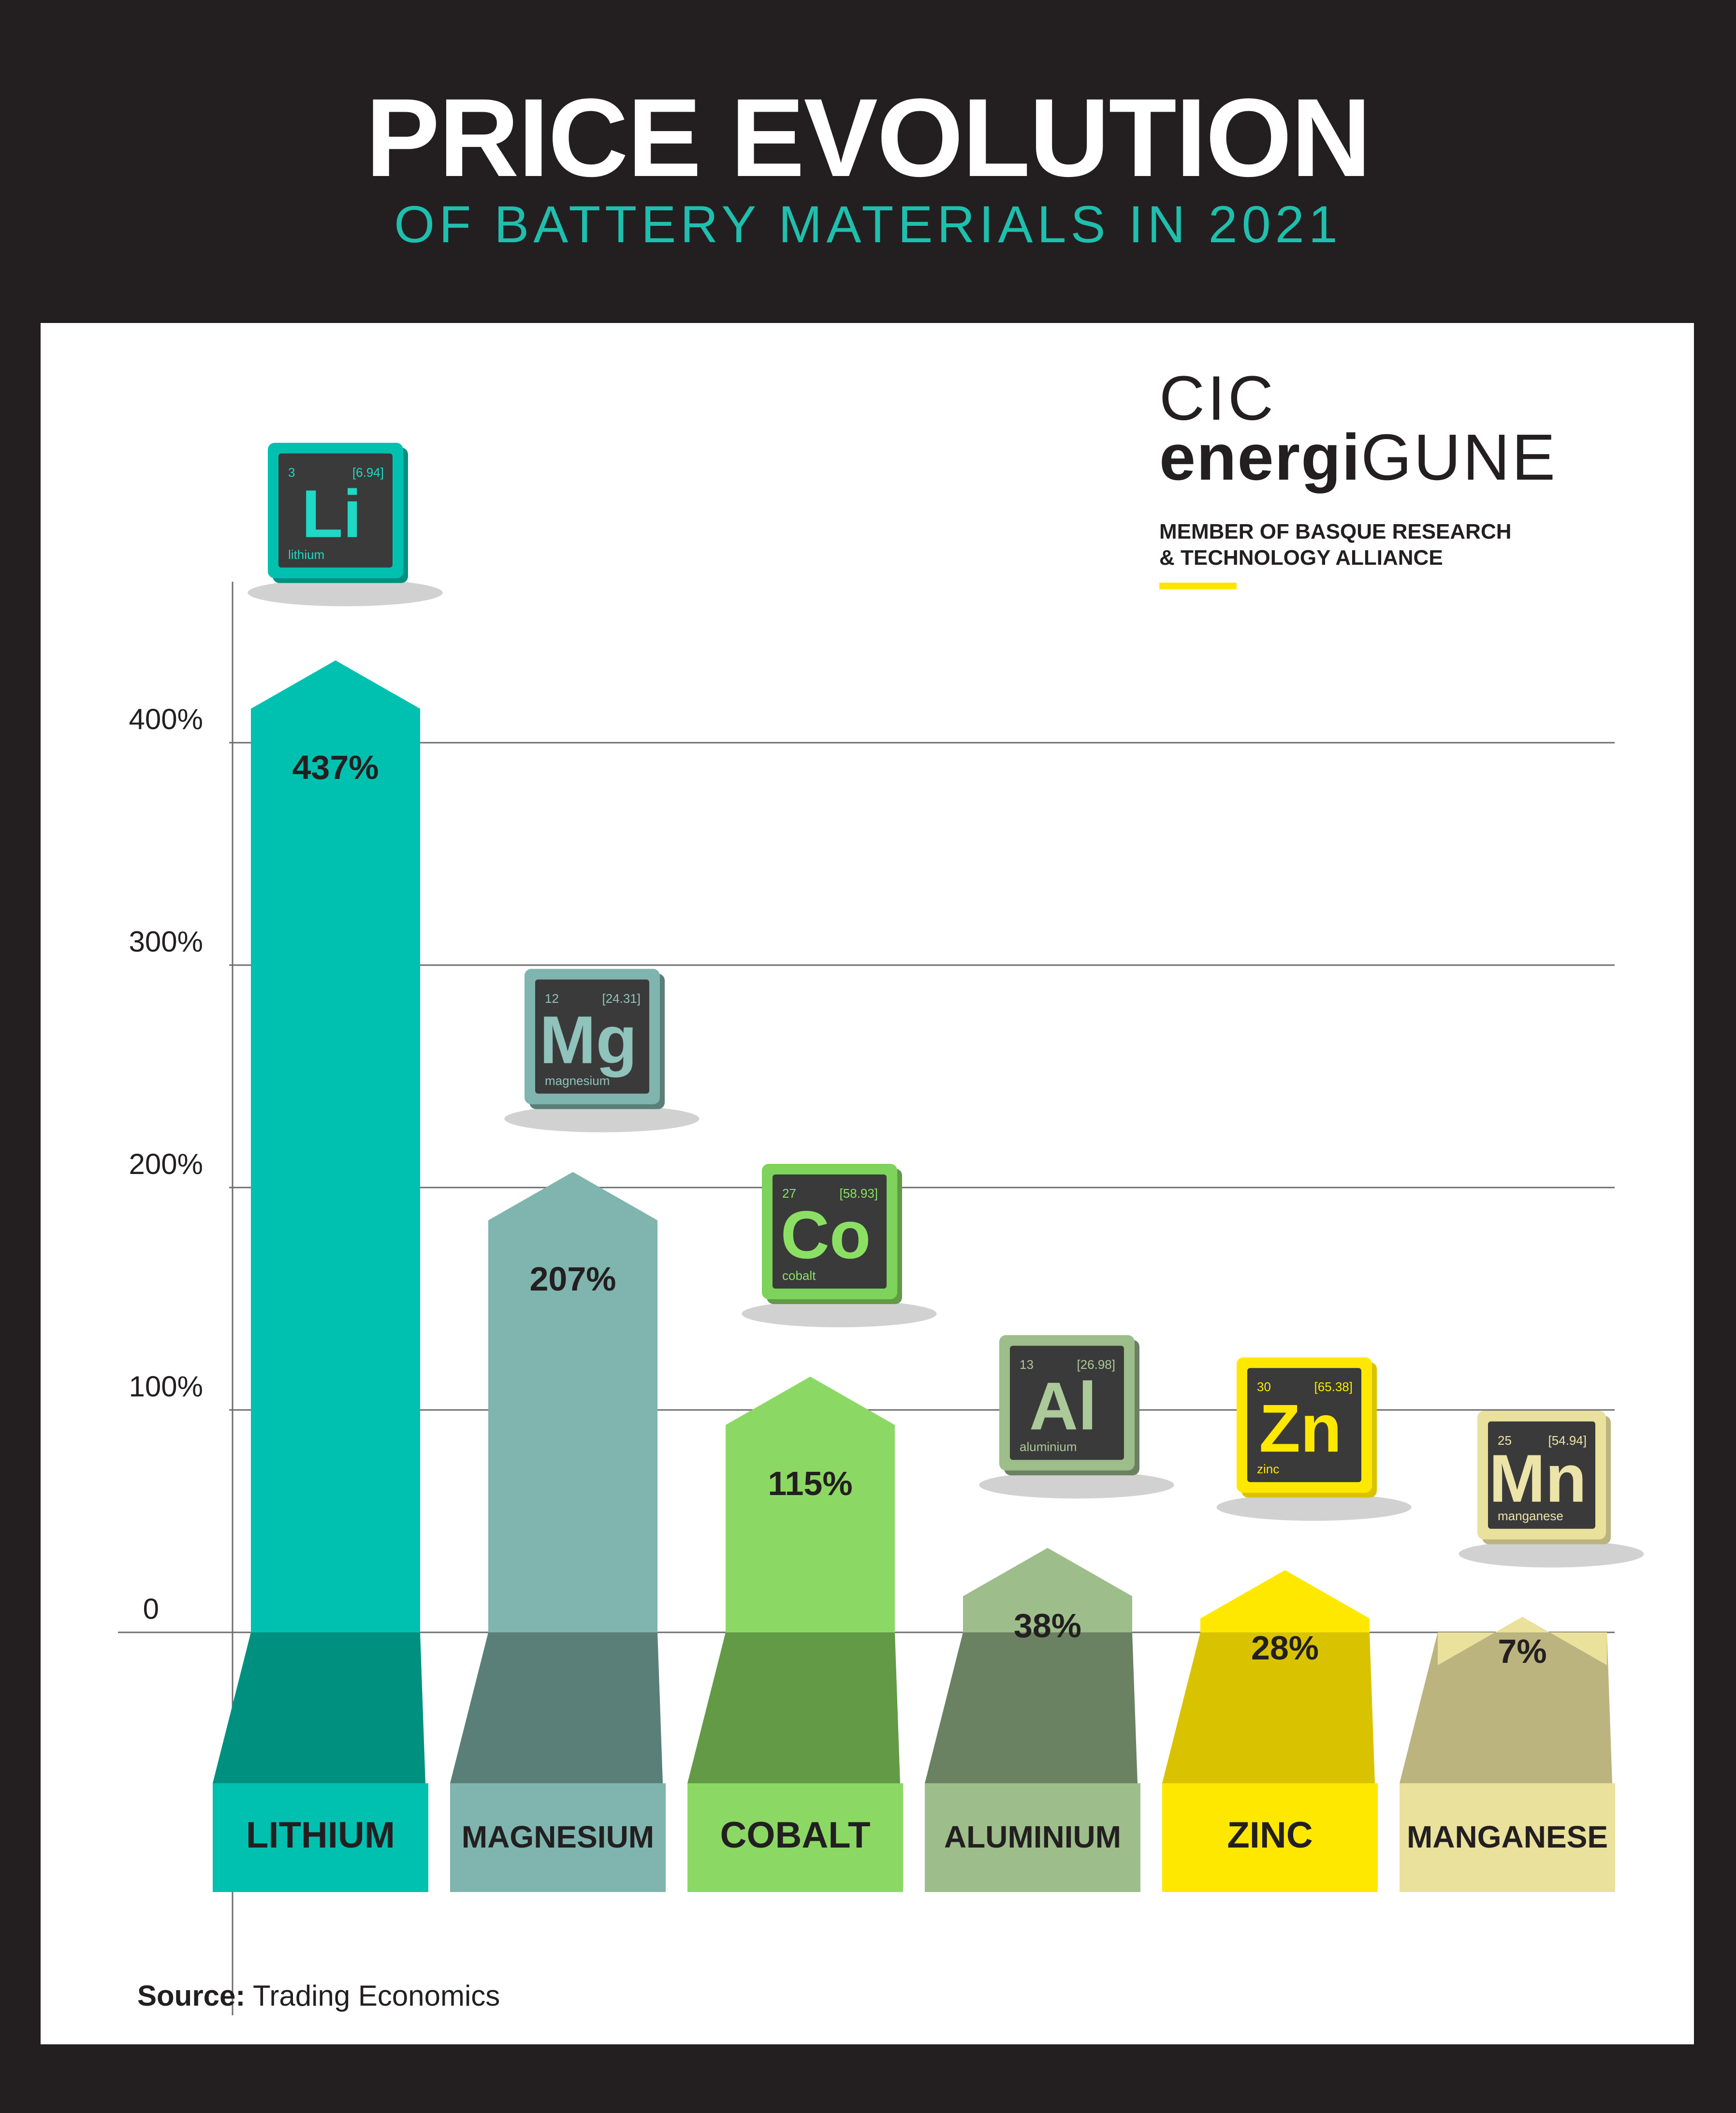 The height and width of the screenshot is (2113, 1736). Describe the element at coordinates (1048, 1446) in the screenshot. I see `element-name: aluminium` at that location.